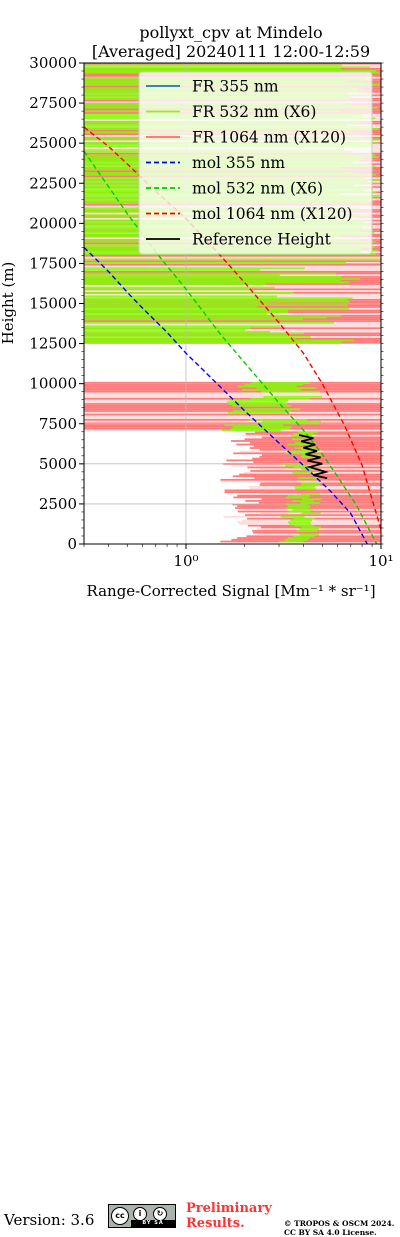 Image resolution: width=400 pixels, height=1237 pixels. I want to click on y-tick-label: 15000, so click(53, 304).